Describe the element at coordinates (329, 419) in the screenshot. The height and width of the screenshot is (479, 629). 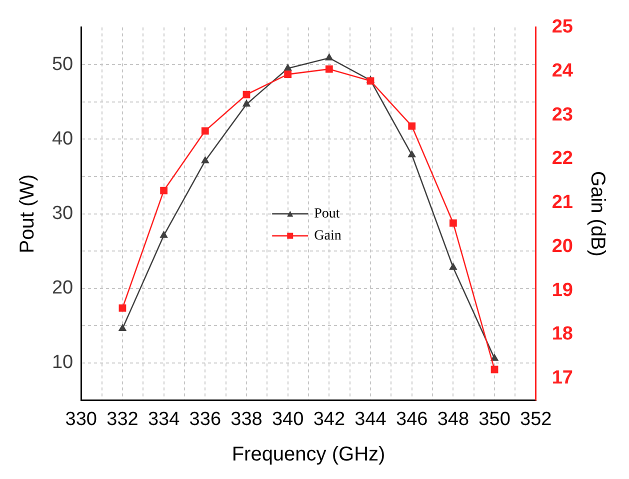
I see `x-tick-label: 342` at that location.